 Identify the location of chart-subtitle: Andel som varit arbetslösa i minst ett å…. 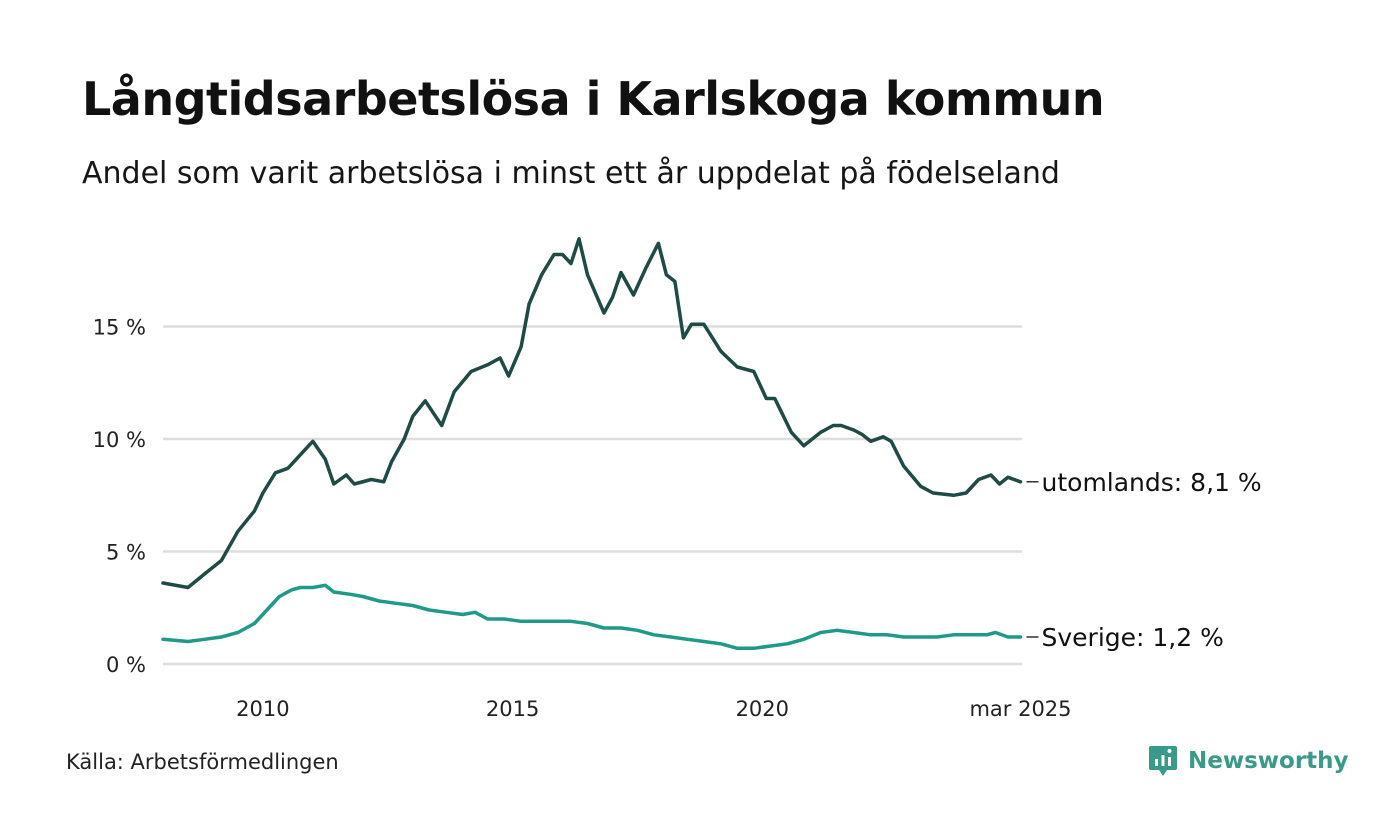
(571, 173).